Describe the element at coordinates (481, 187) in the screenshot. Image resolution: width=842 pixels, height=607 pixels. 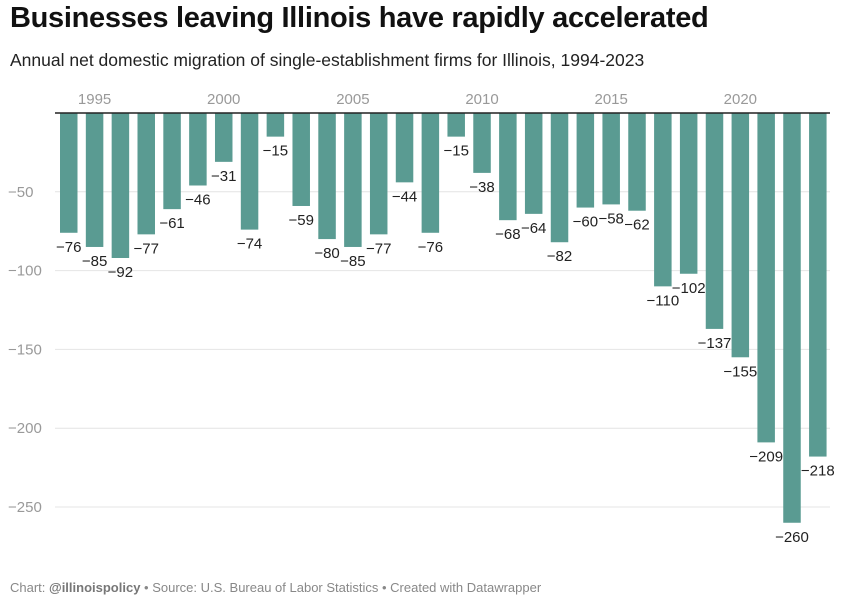
I see `data-label: −38` at that location.